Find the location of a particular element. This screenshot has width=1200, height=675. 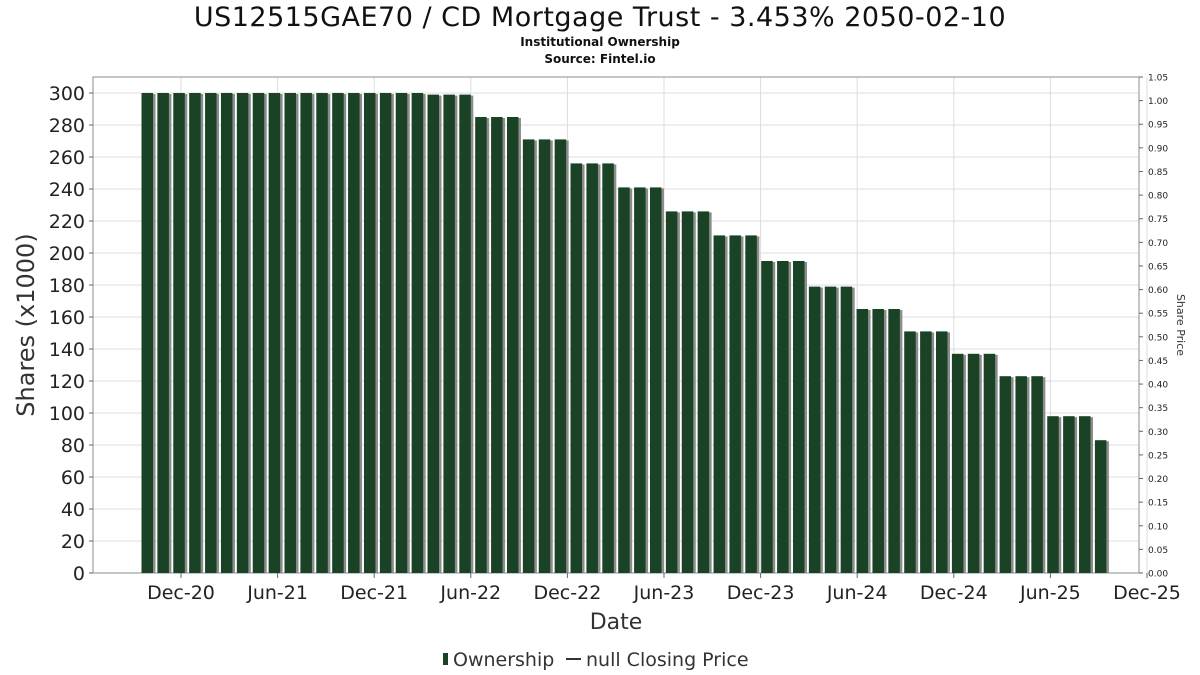

chart-source: Source: Fintel.io is located at coordinates (600, 59).